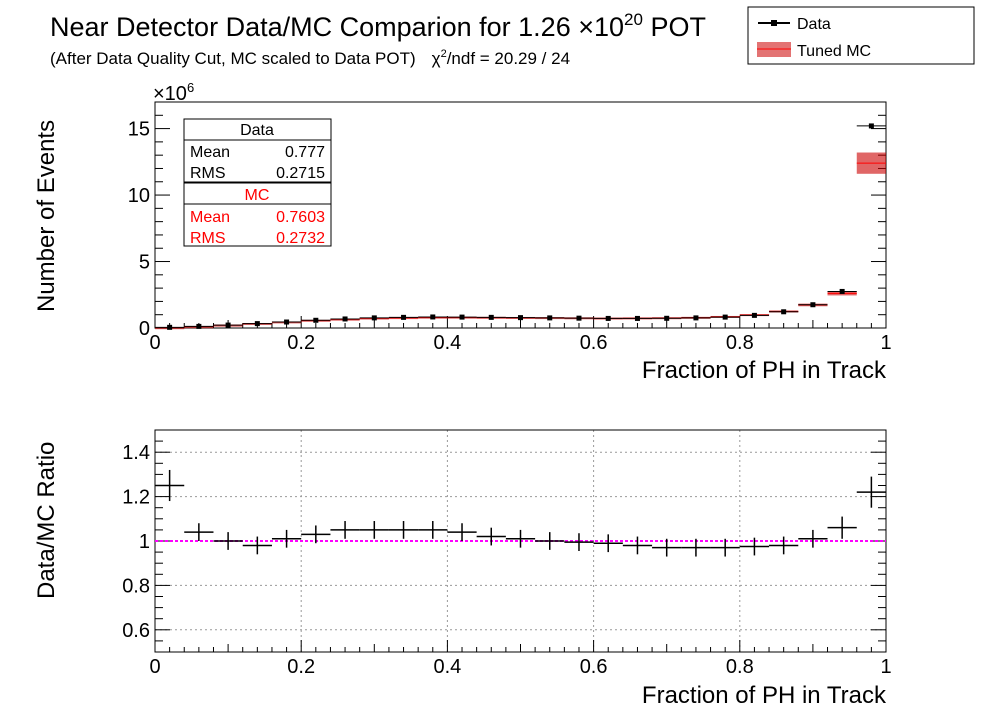  Describe the element at coordinates (300, 173) in the screenshot. I see `stats-data-rms-value: 0.2715` at that location.